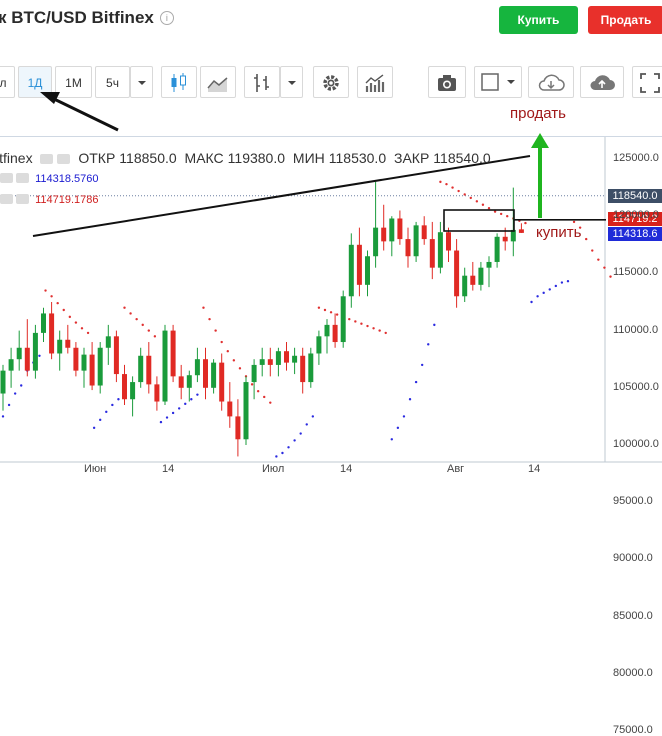  Describe the element at coordinates (7, 82) in the screenshot. I see `interval-button-partial: л` at that location.